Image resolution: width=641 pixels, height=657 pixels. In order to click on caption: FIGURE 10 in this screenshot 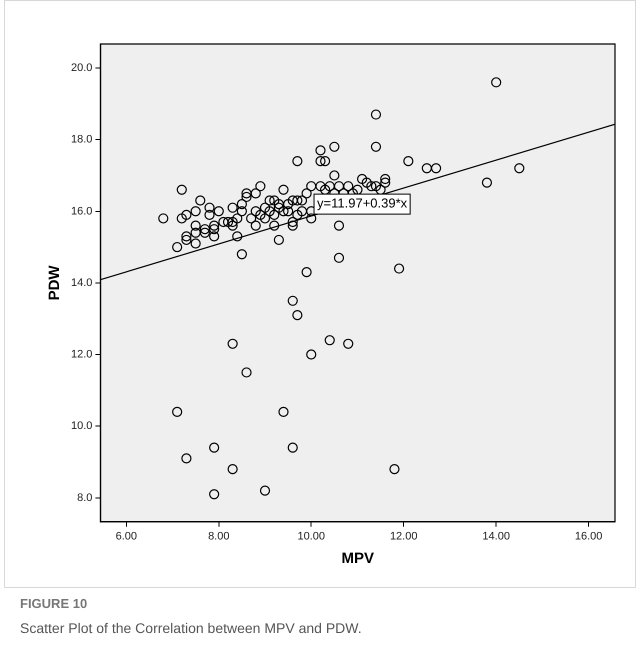, I will do `click(54, 603)`.